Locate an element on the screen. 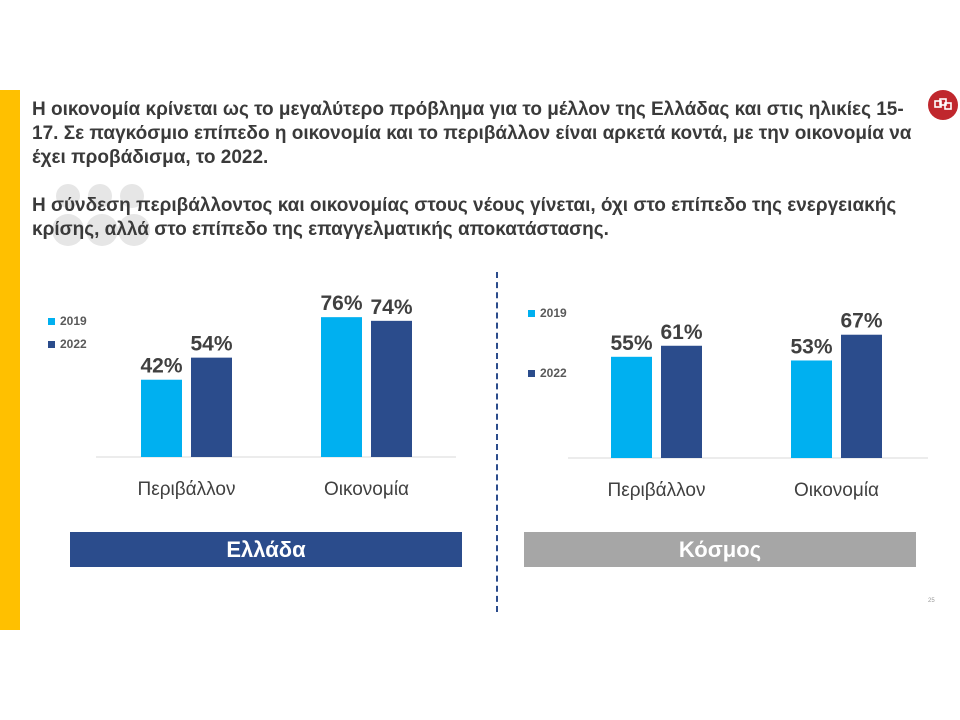 This screenshot has height=720, width=960. world-data-label-2022-0: 61% is located at coordinates (681, 332).